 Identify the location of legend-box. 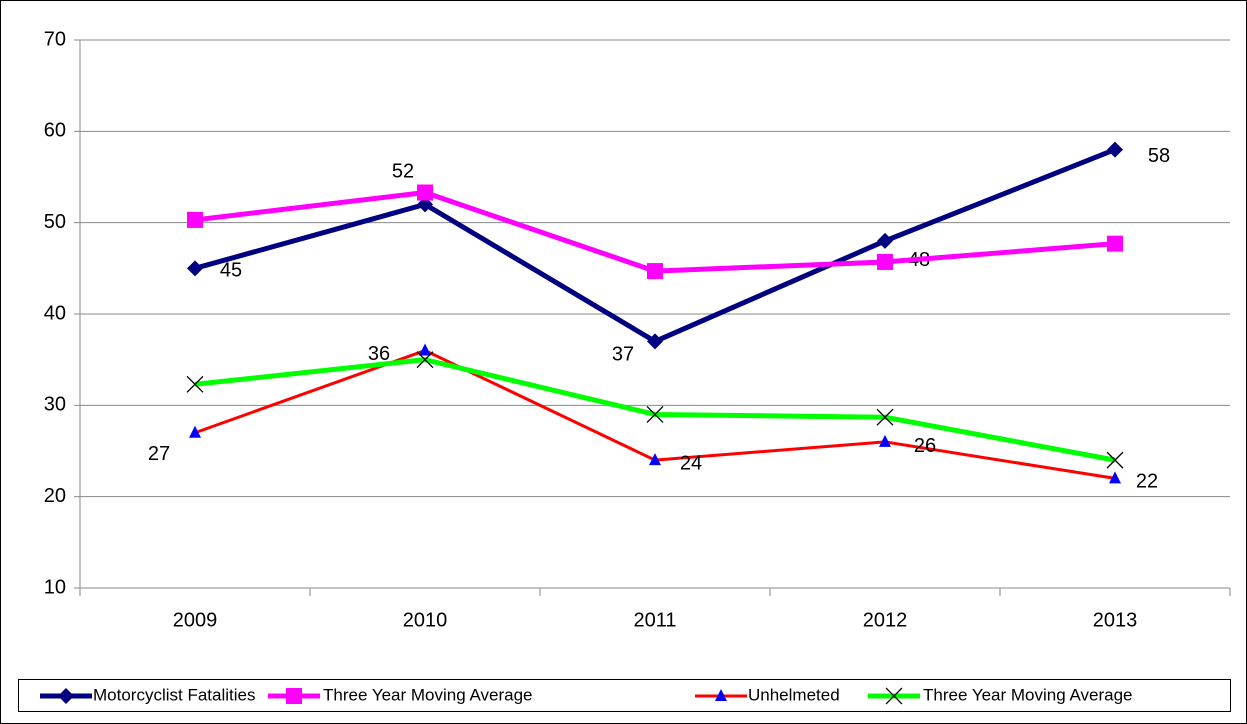
(624, 695).